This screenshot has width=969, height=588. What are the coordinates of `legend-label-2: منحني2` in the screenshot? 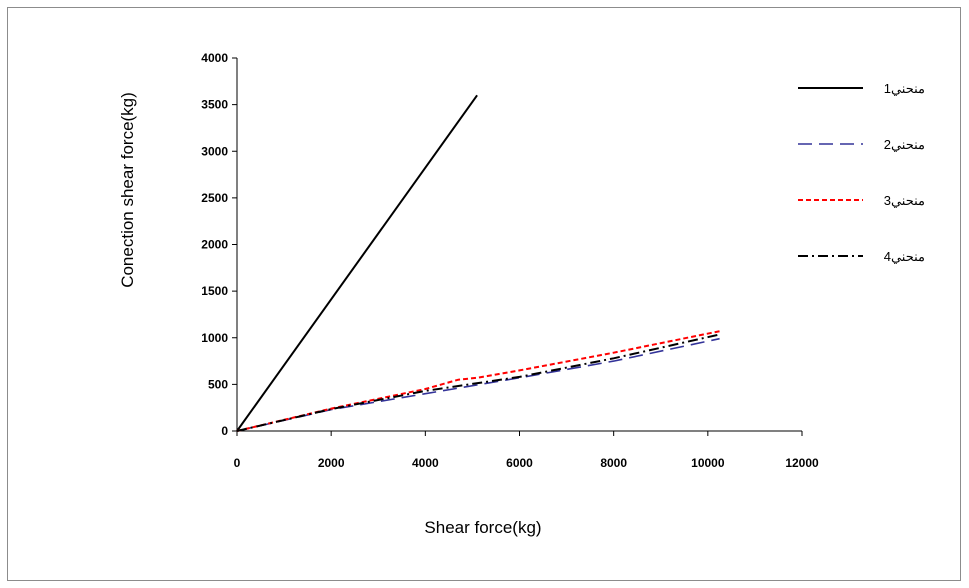 It's located at (904, 144).